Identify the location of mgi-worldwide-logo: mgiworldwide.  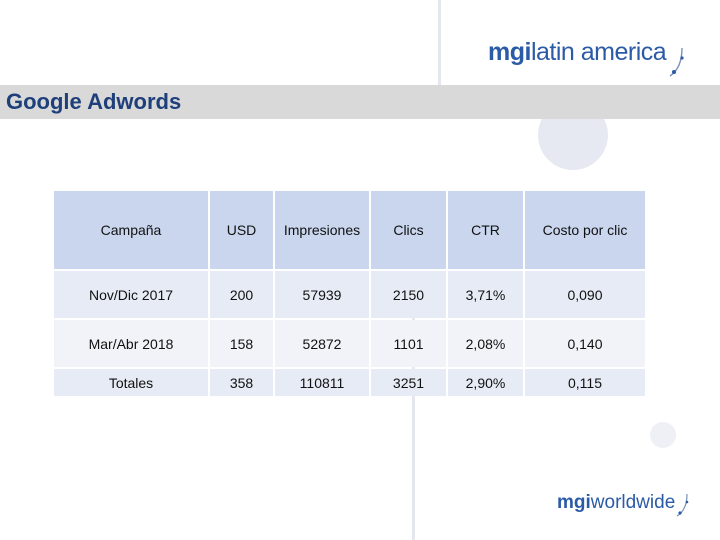
(627, 507).